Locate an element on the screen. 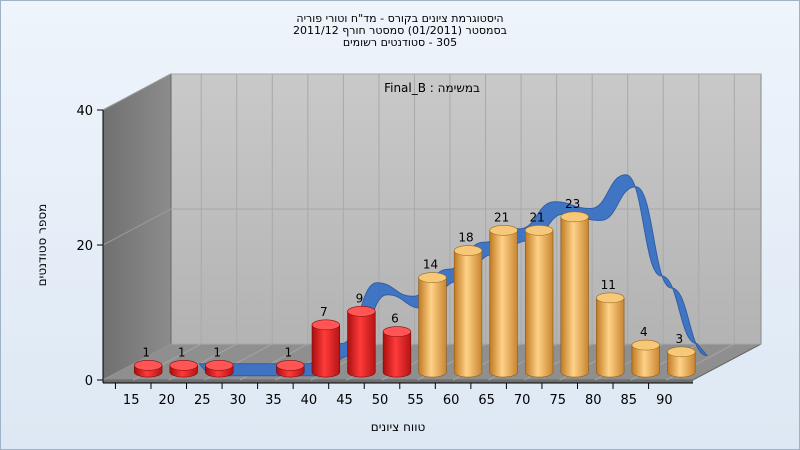 The width and height of the screenshot is (800, 450). data-label: 6 is located at coordinates (395, 319).